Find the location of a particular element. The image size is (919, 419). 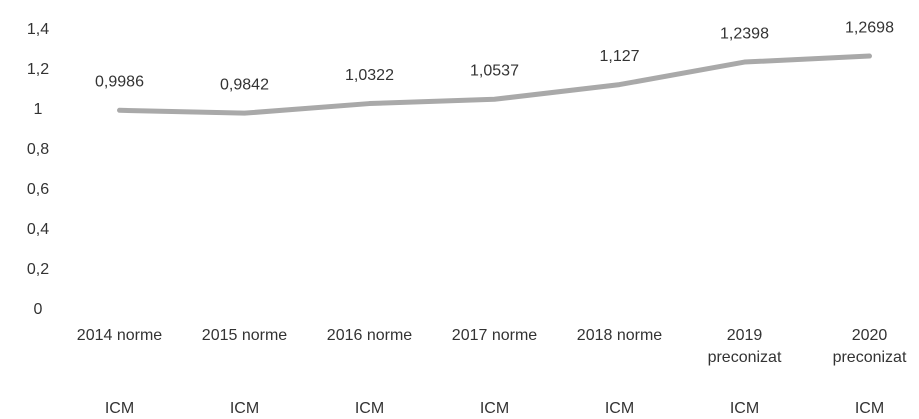

y-tick-label: 0,4 is located at coordinates (38, 229).